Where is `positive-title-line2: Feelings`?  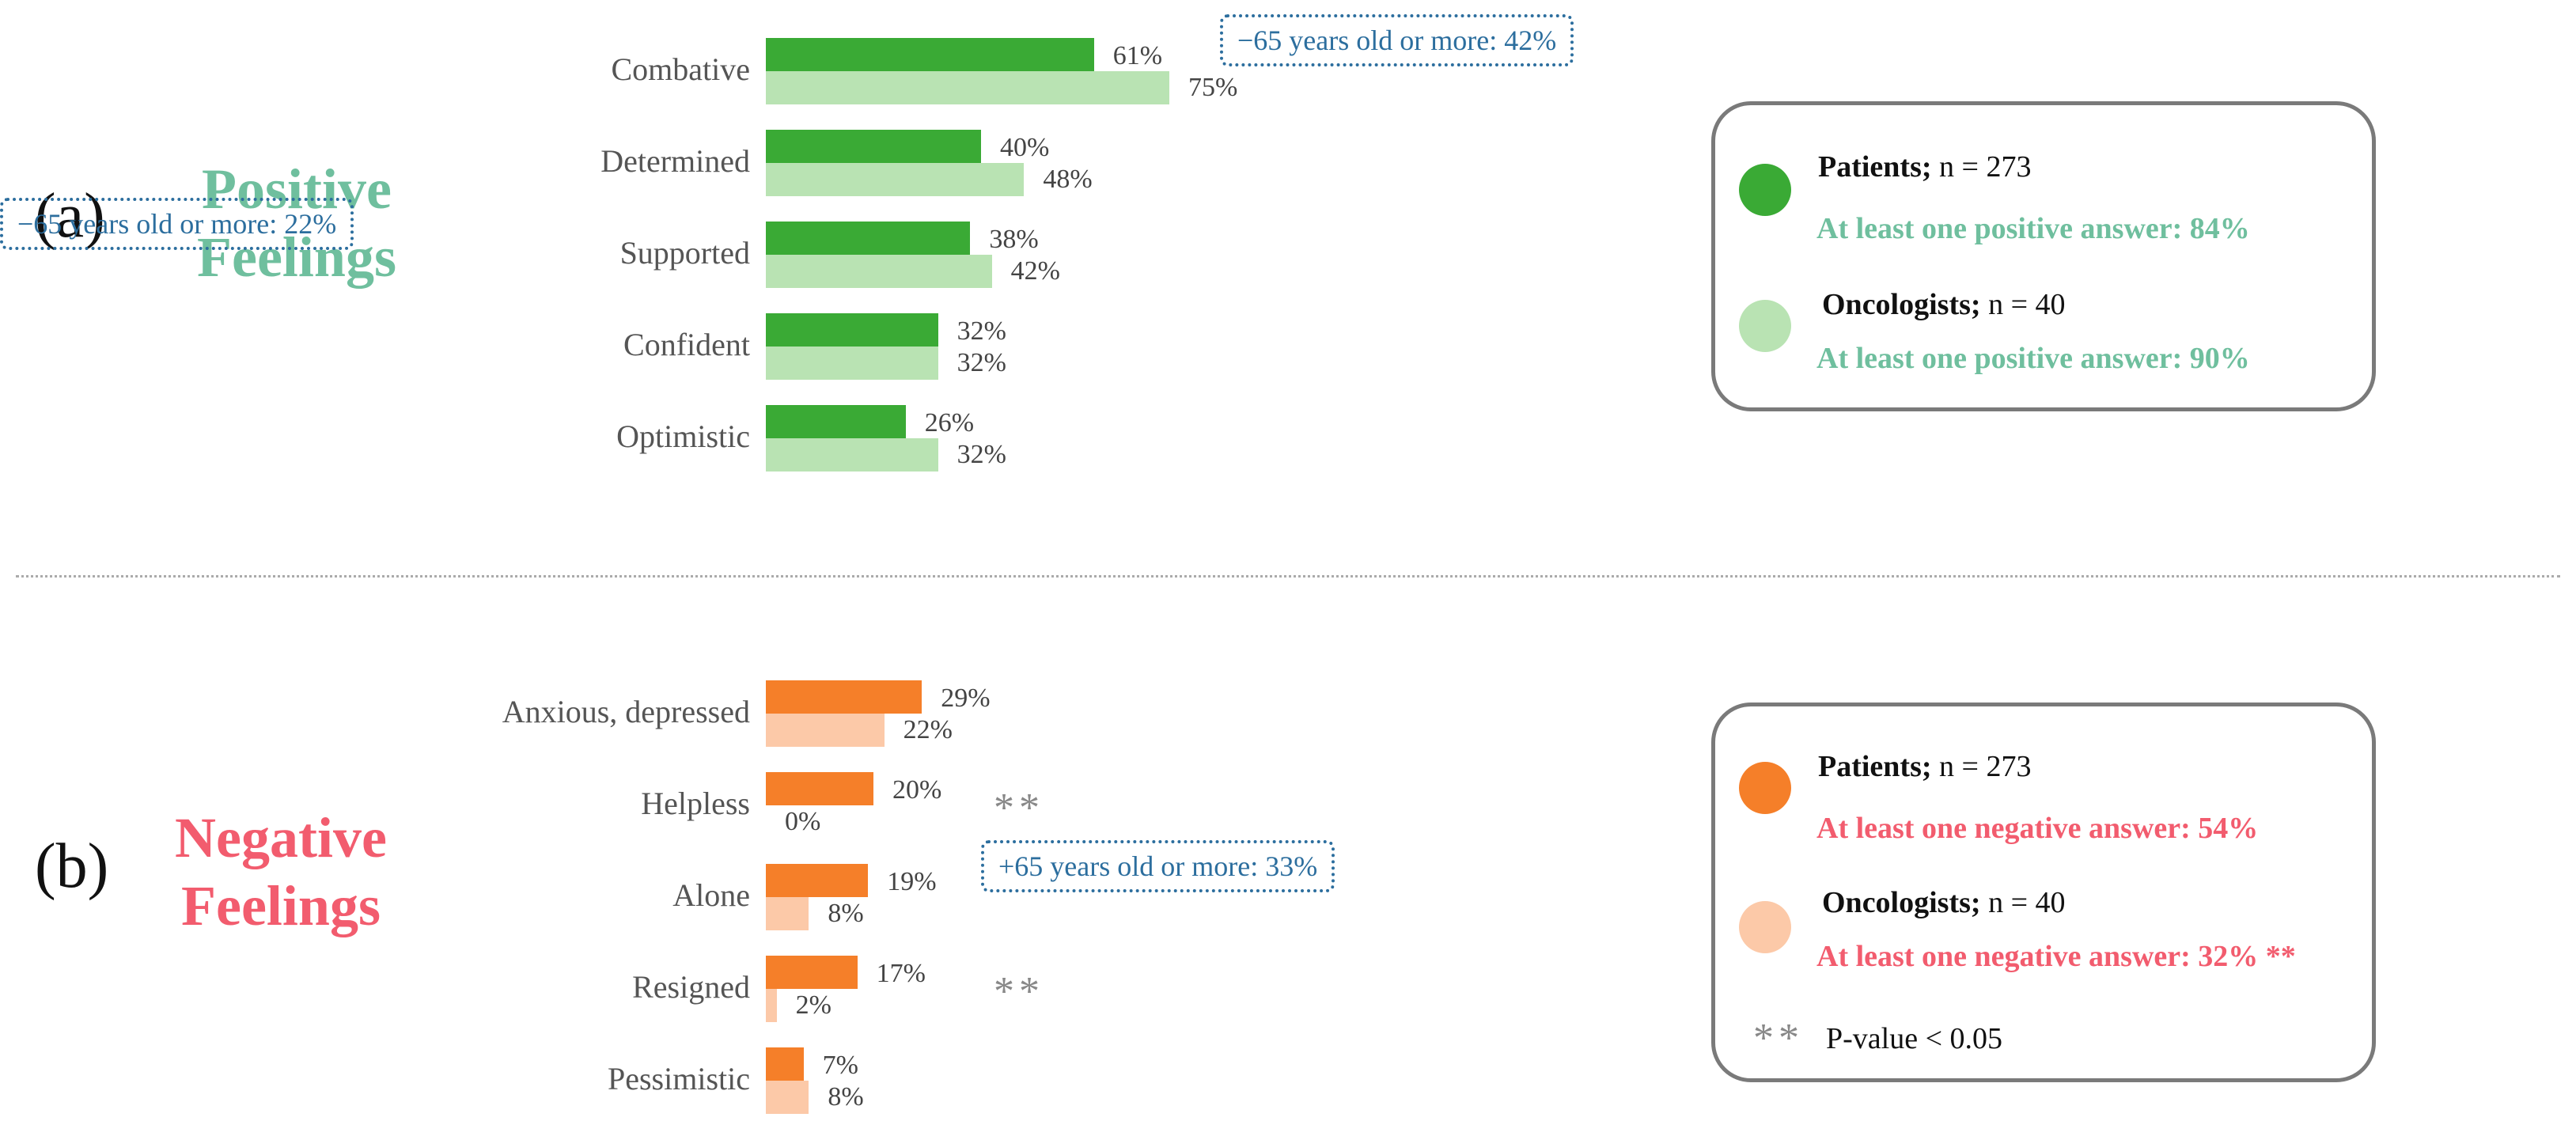 positive-title-line2: Feelings is located at coordinates (296, 257).